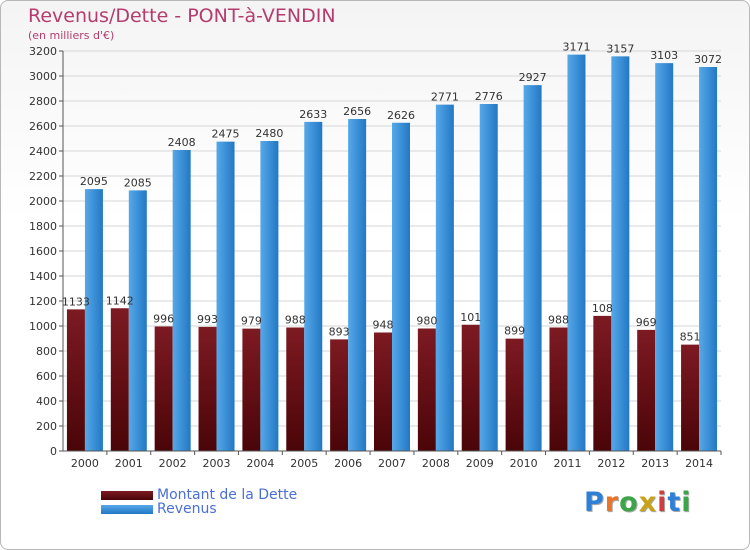  Describe the element at coordinates (567, 463) in the screenshot. I see `x-tick-label: 2011` at that location.